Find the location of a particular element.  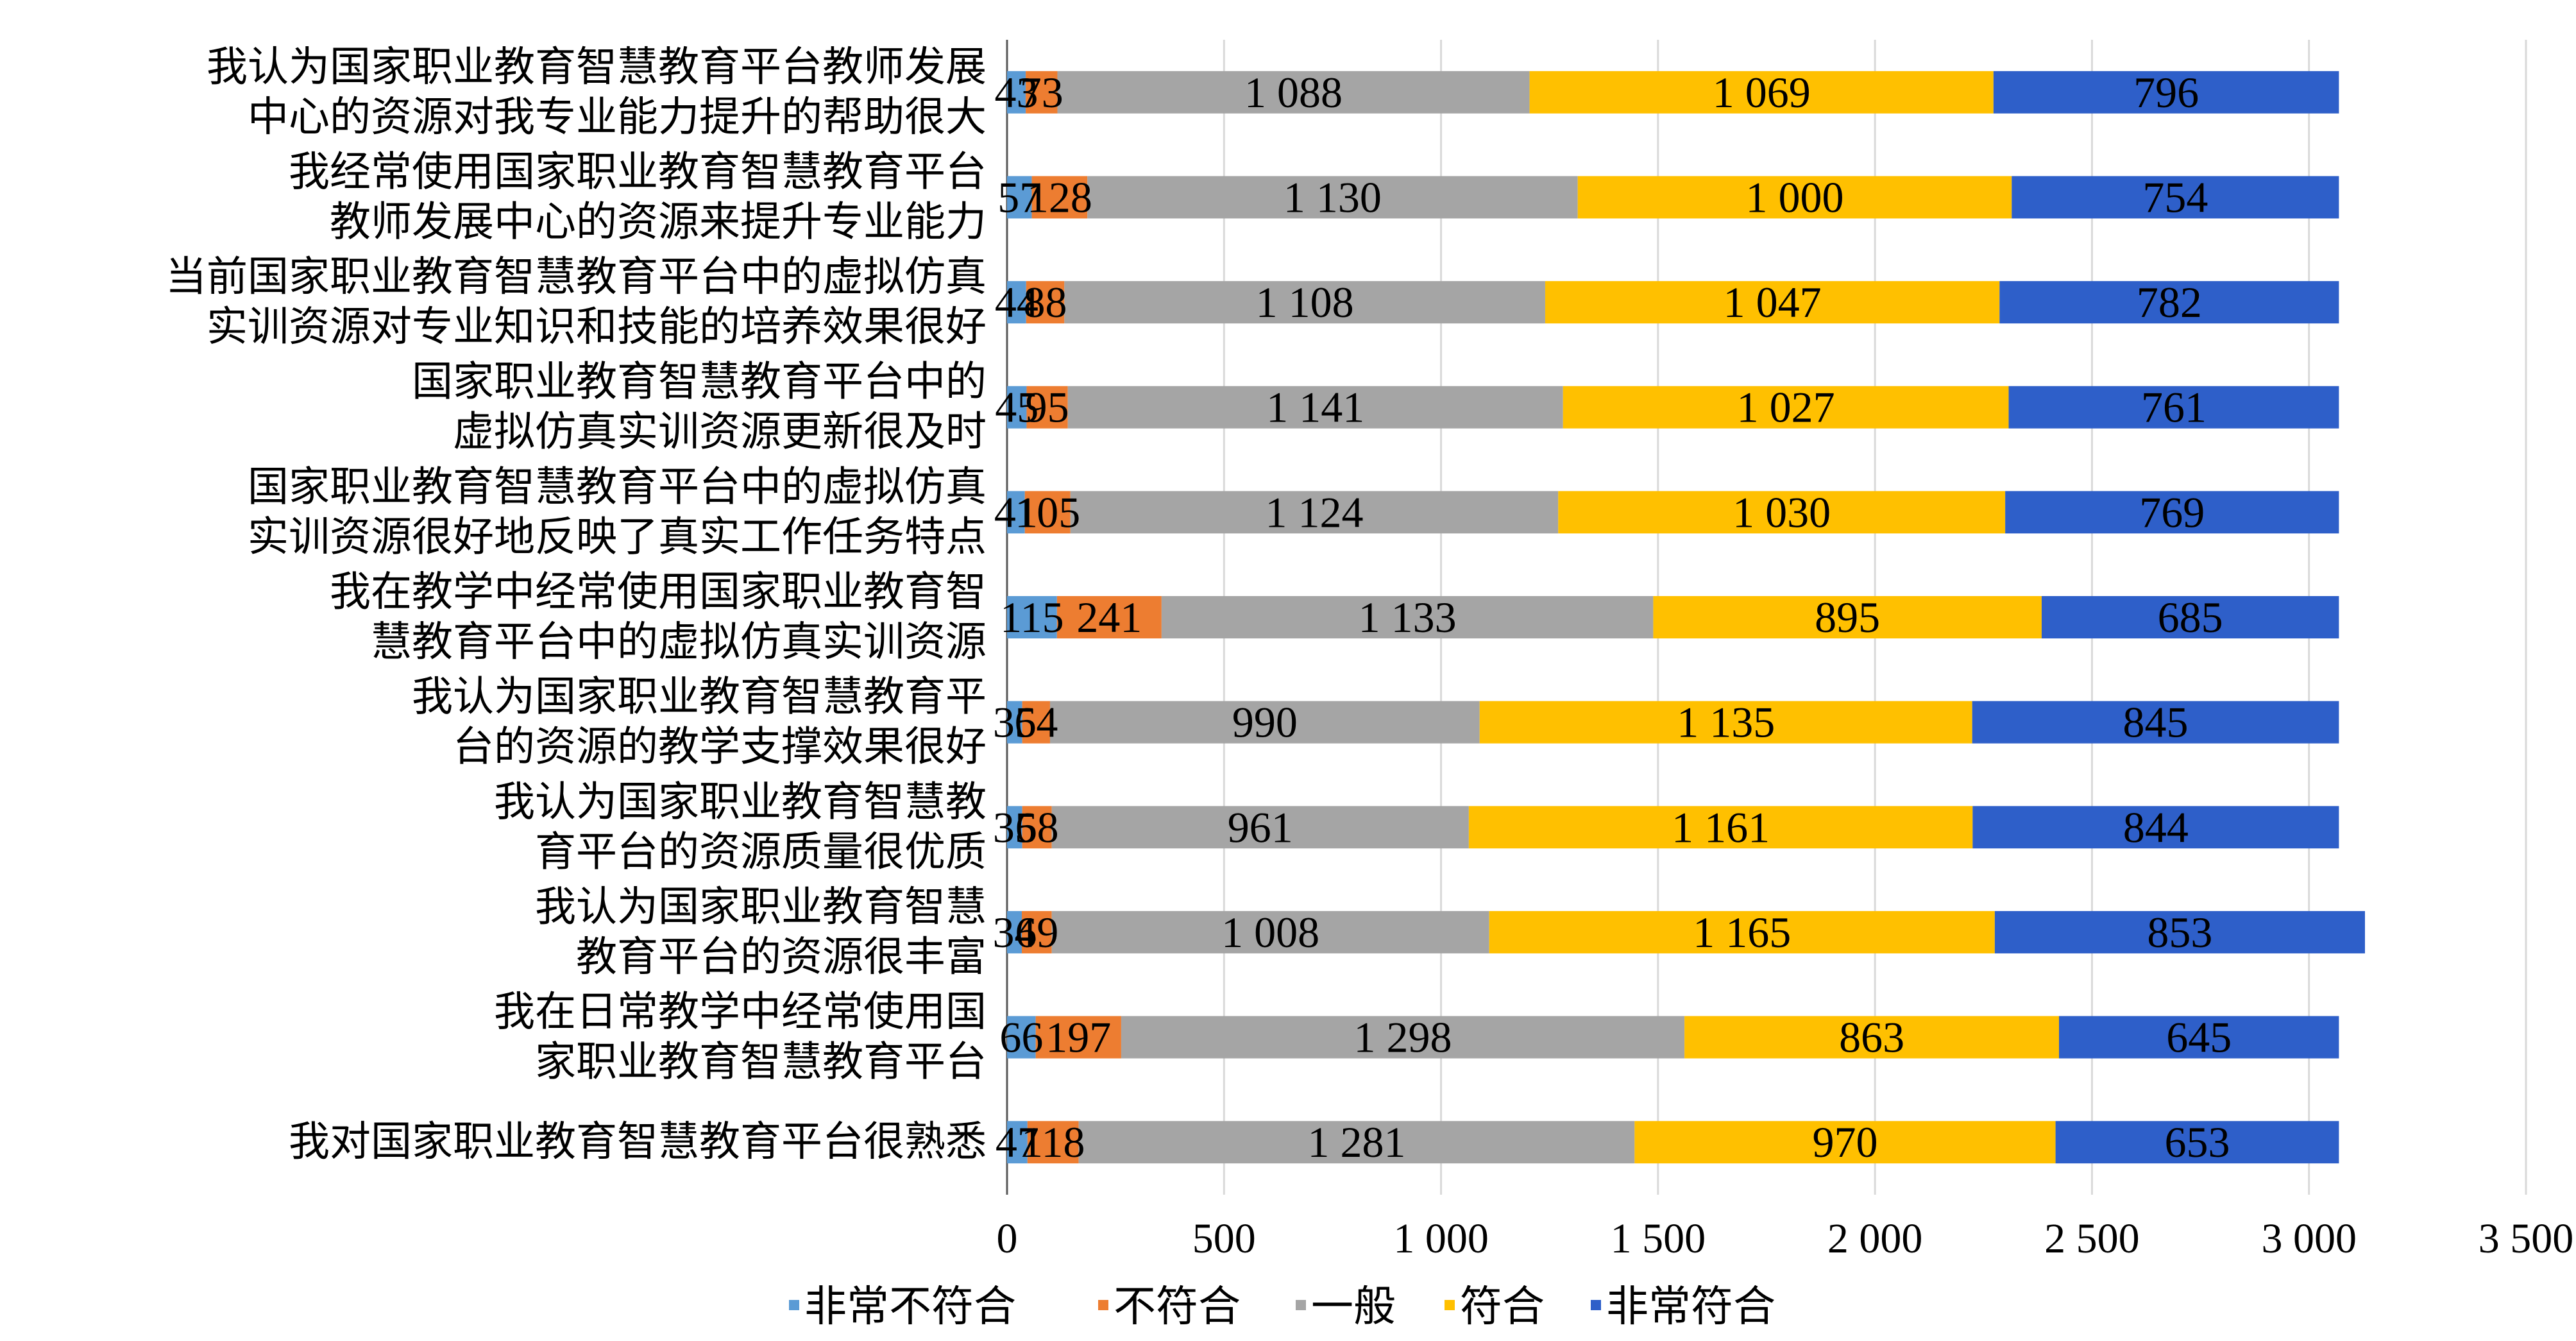

x-tick-label: 1 000 is located at coordinates (1441, 1238).